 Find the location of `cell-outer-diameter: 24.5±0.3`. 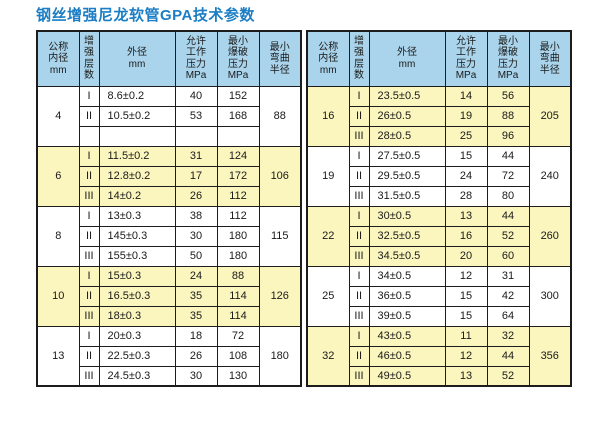

cell-outer-diameter: 24.5±0.3 is located at coordinates (137, 376).